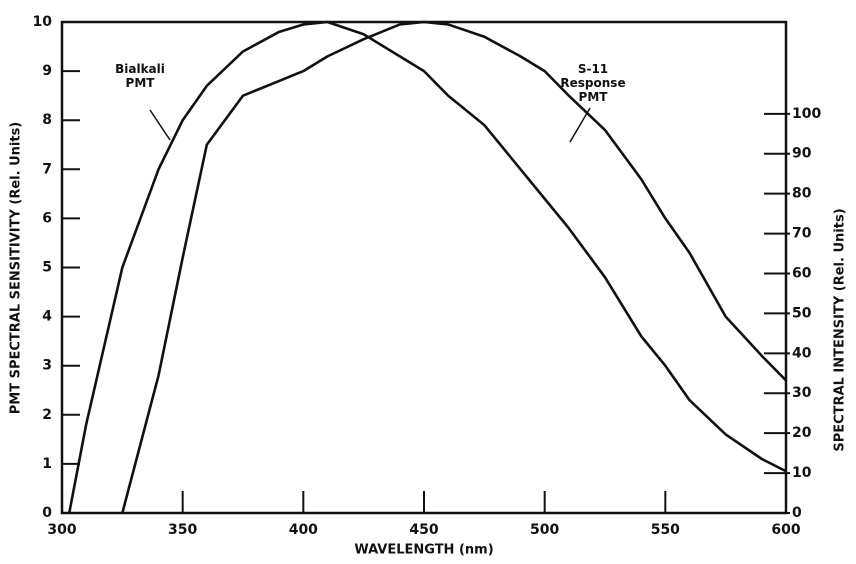 This screenshot has width=856, height=564. I want to click on y2-tick-label: 70, so click(802, 234).